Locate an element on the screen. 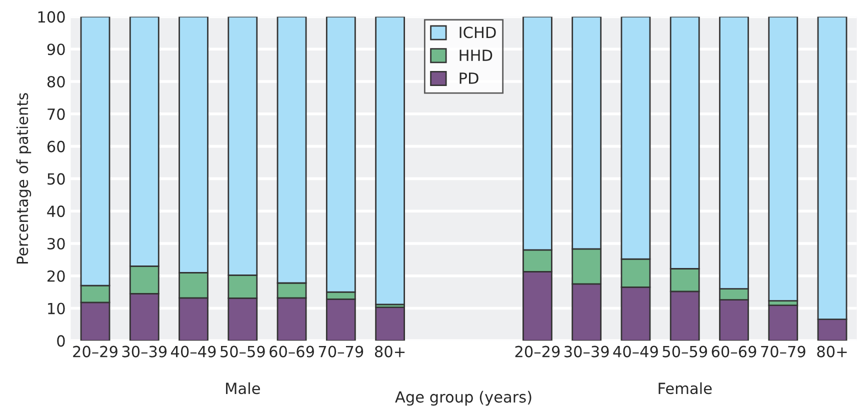 This screenshot has height=418, width=862. y-tick-label: 0 is located at coordinates (61, 341).